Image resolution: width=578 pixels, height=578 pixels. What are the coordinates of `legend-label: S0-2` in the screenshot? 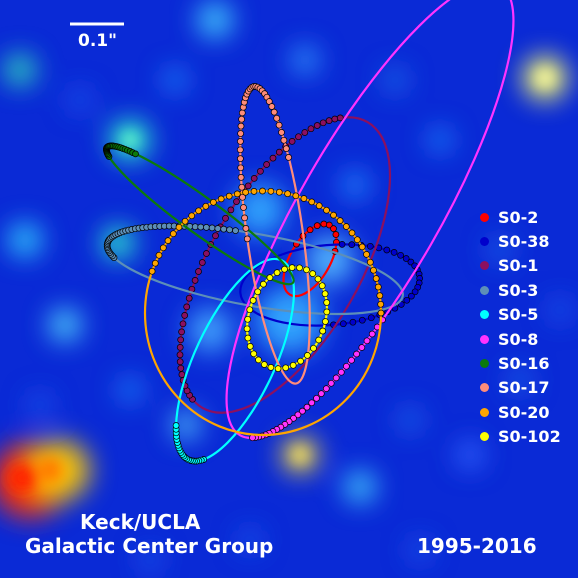 It's located at (518, 217).